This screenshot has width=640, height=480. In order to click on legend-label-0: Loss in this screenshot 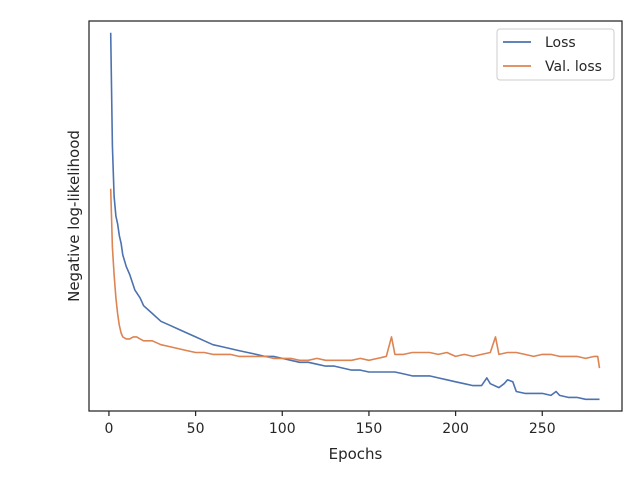, I will do `click(560, 43)`.